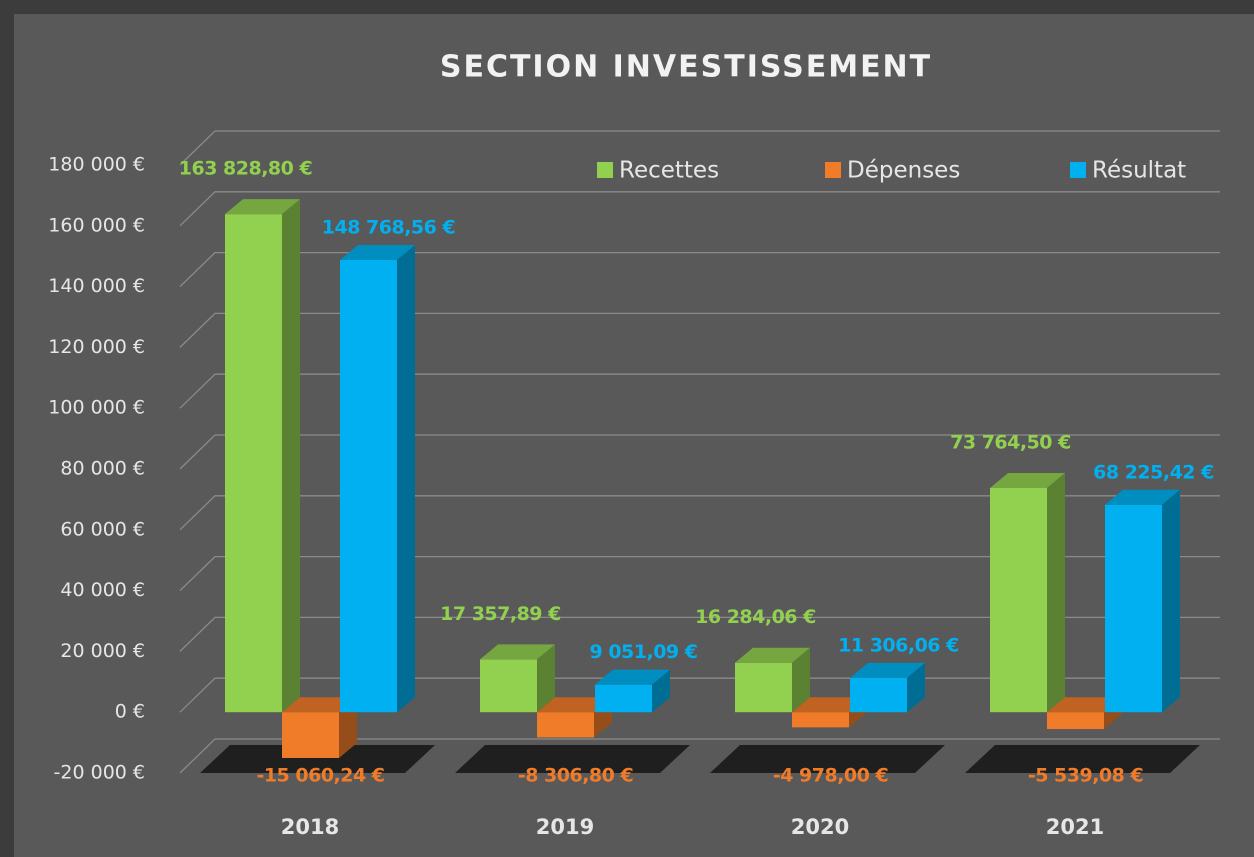 The image size is (1254, 857). What do you see at coordinates (388, 227) in the screenshot?
I see `data-label: 148 768,56 €` at bounding box center [388, 227].